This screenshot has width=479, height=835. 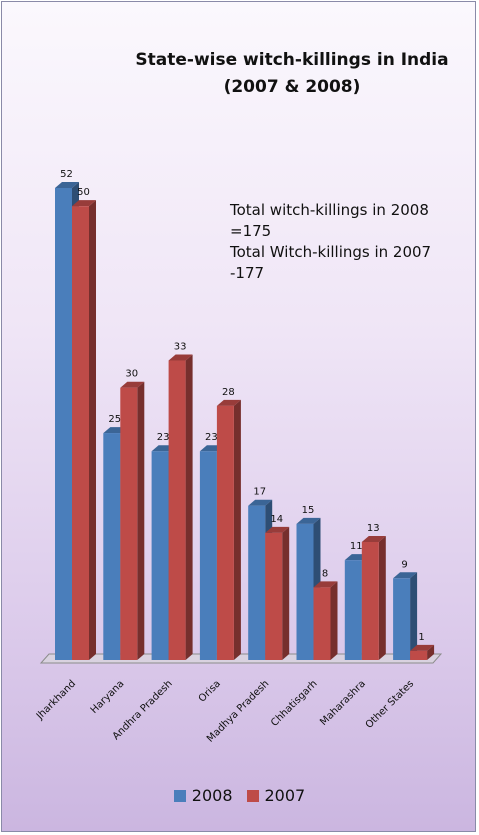 What do you see at coordinates (237, 529) in the screenshot?
I see `bar-2007-4-side` at bounding box center [237, 529].